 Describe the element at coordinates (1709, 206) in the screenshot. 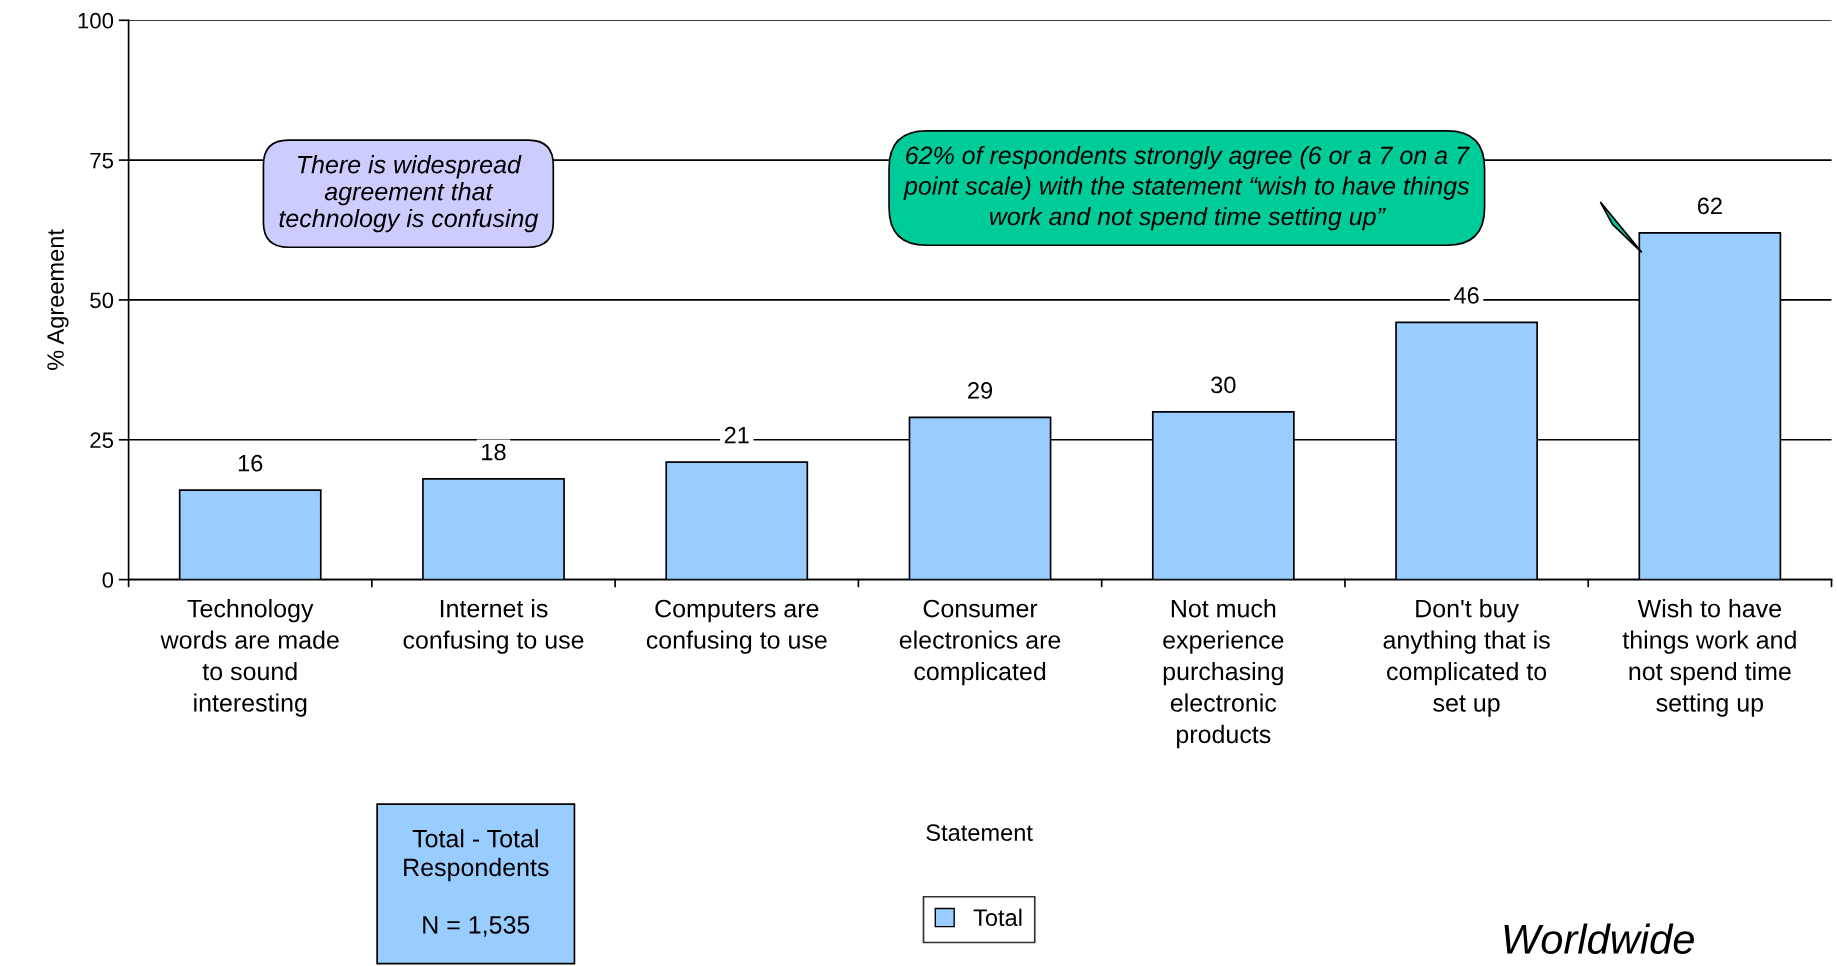

I see `data-label: 62` at that location.